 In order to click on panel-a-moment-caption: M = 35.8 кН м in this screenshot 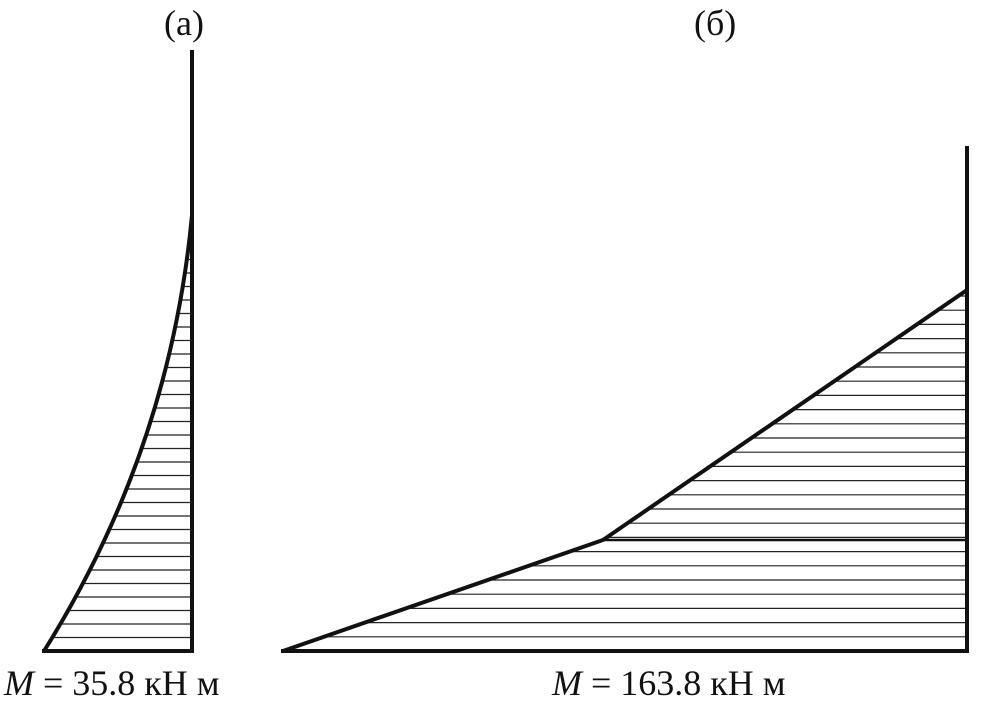, I will do `click(112, 683)`.